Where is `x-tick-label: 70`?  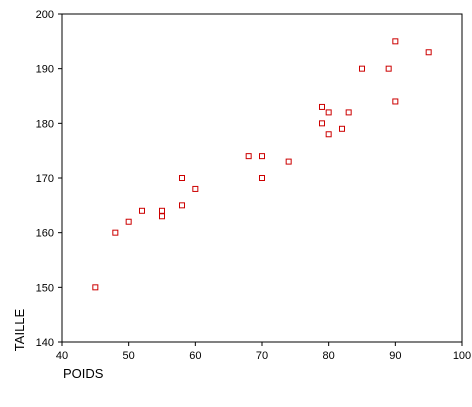 x-tick-label: 70 is located at coordinates (262, 356).